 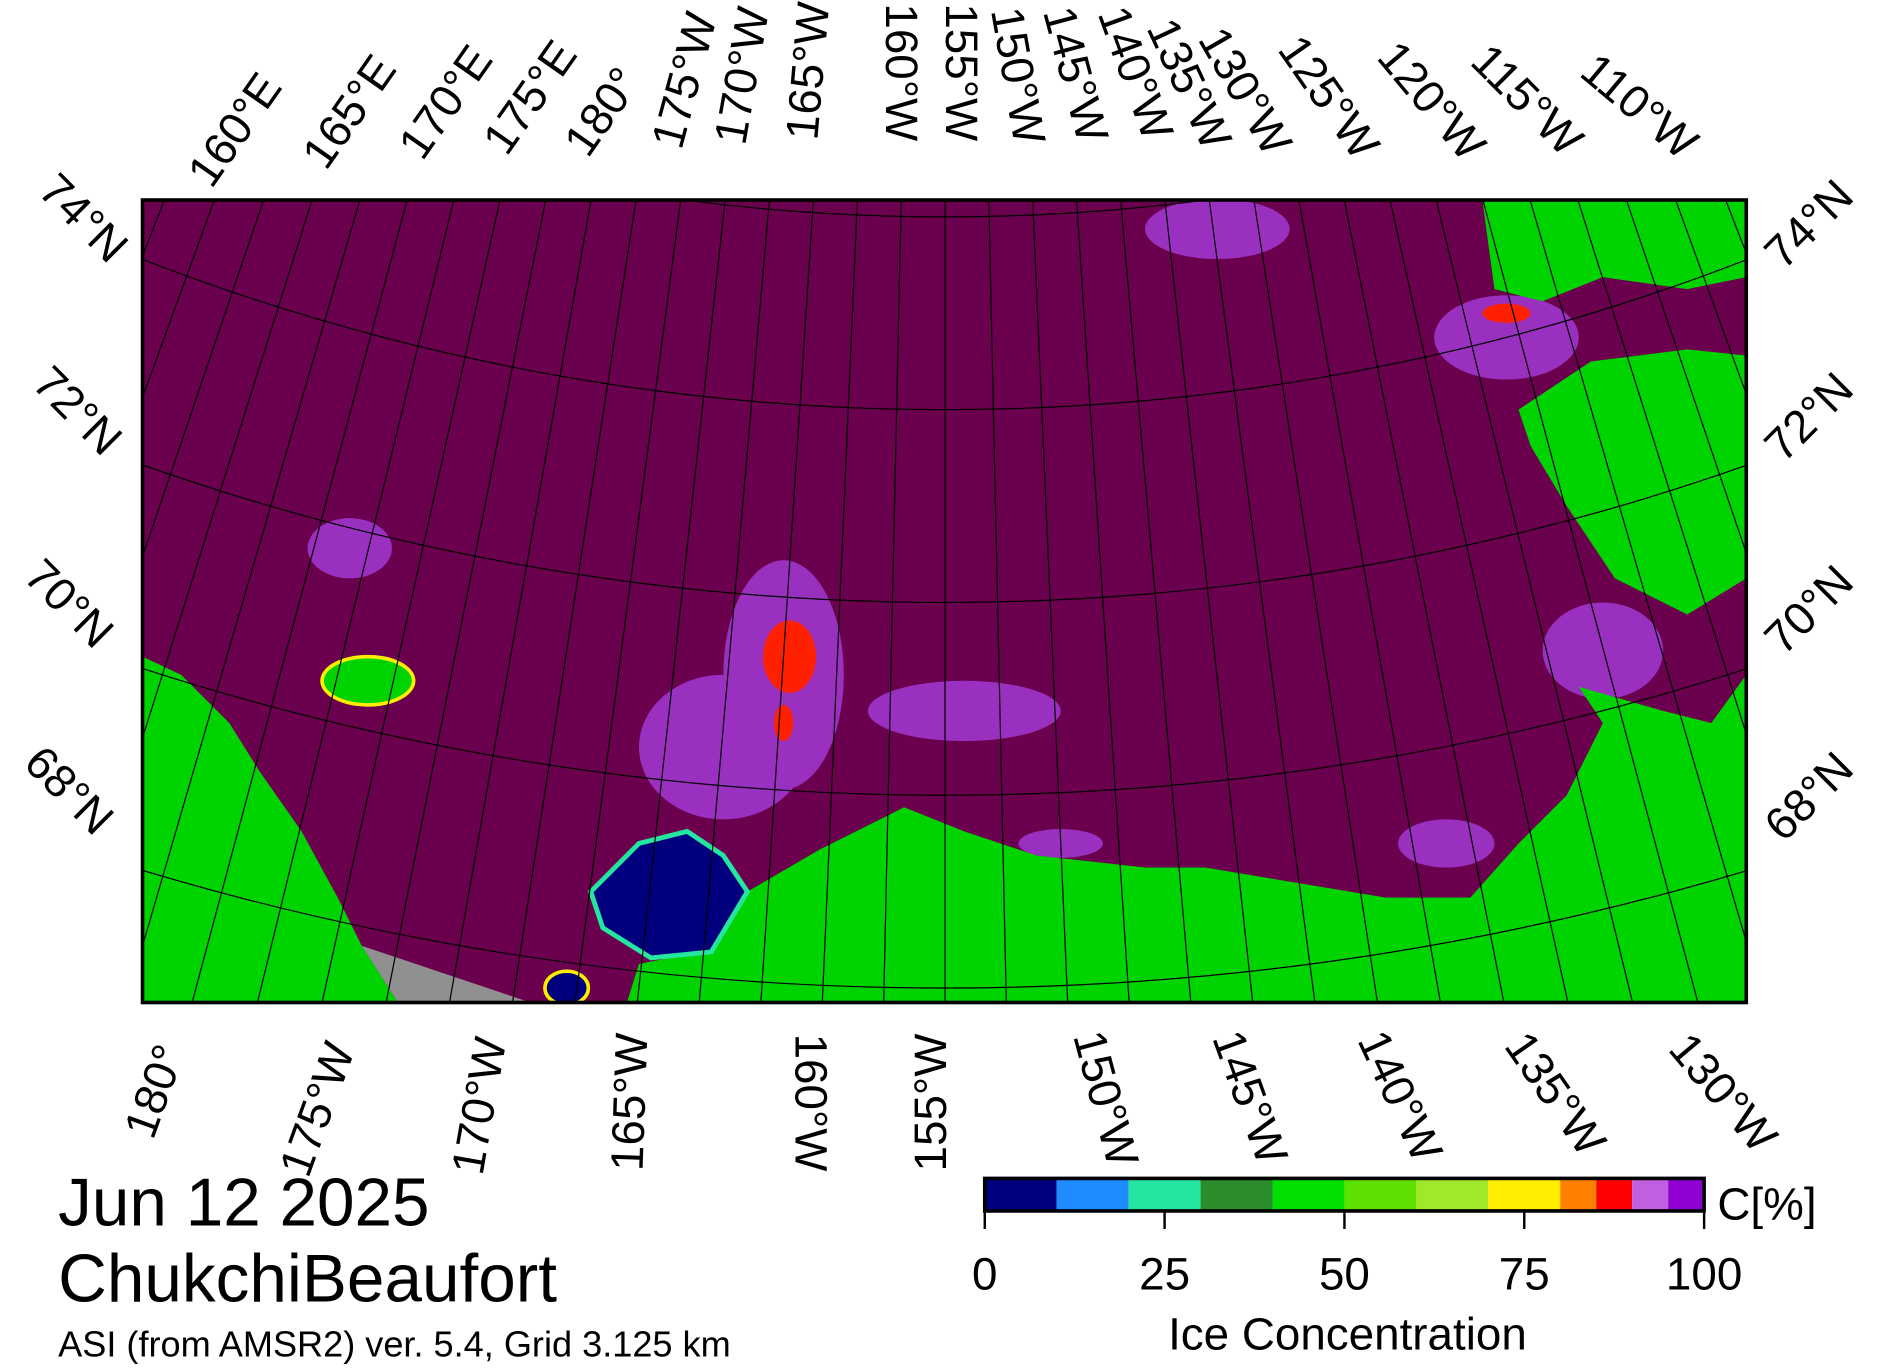 What do you see at coordinates (349, 112) in the screenshot?
I see `axis-label: 165°E` at bounding box center [349, 112].